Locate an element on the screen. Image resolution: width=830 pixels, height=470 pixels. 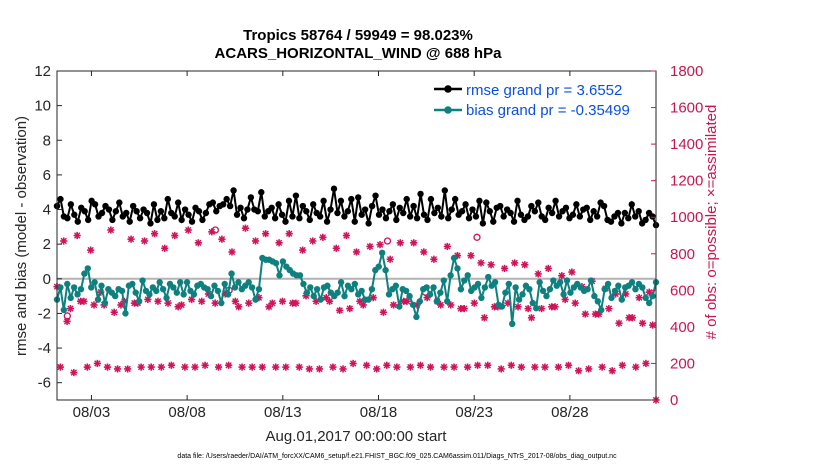
y-axis-left: 12 10 8 6 4 2 0 -2 -4 -6 is located at coordinates (48, 227).